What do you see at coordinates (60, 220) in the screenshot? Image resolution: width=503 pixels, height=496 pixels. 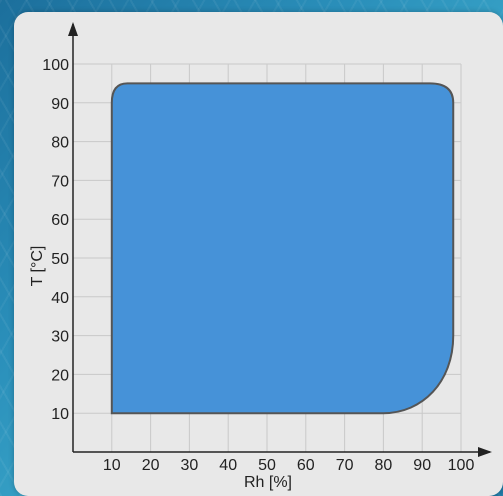 I see `y-tick-label: 60` at bounding box center [60, 220].